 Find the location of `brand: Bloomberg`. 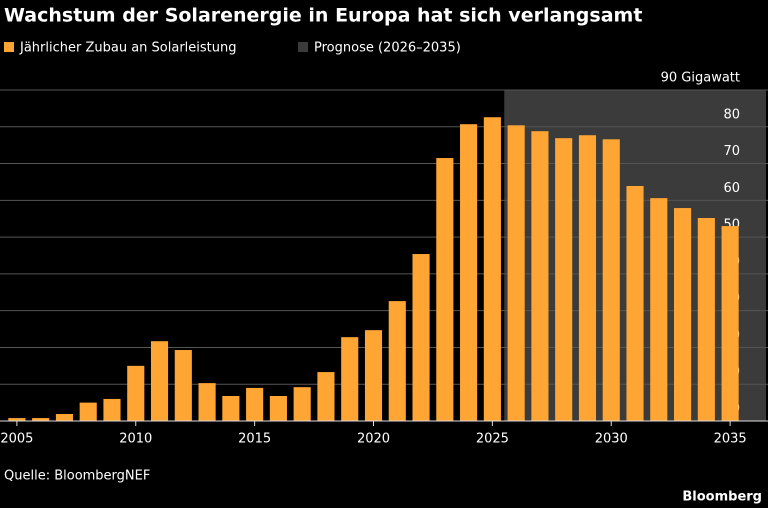

brand: Bloomberg is located at coordinates (722, 497).